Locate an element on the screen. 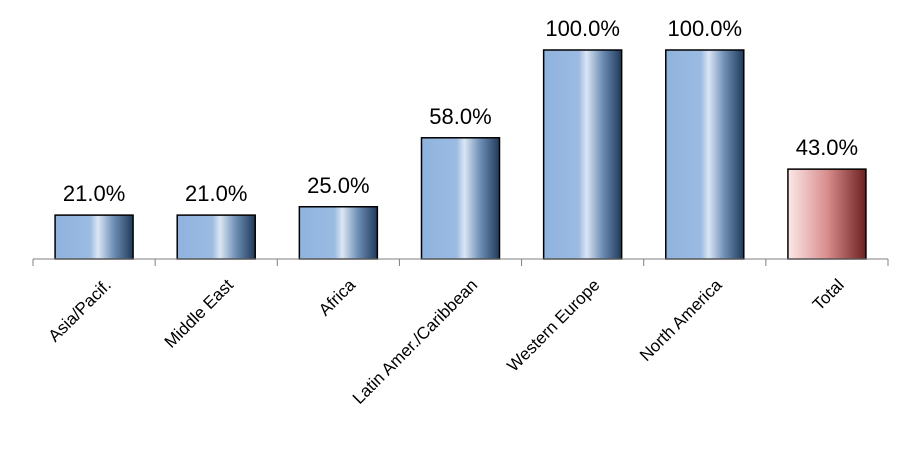 Image resolution: width=901 pixels, height=456 pixels. bar-total is located at coordinates (827, 214).